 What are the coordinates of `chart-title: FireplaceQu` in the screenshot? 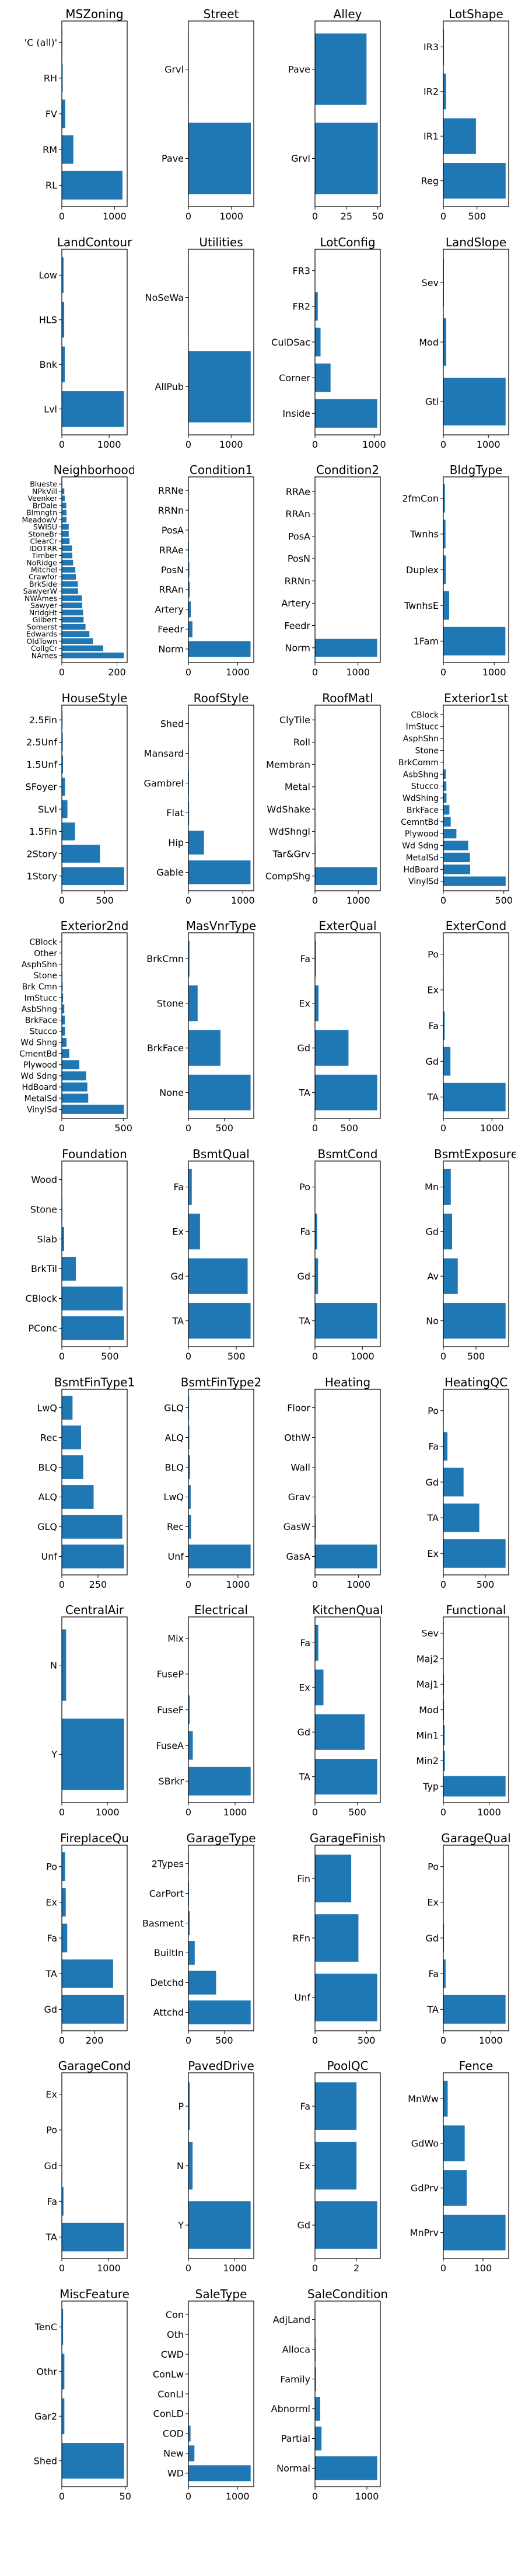 It's located at (94, 1839).